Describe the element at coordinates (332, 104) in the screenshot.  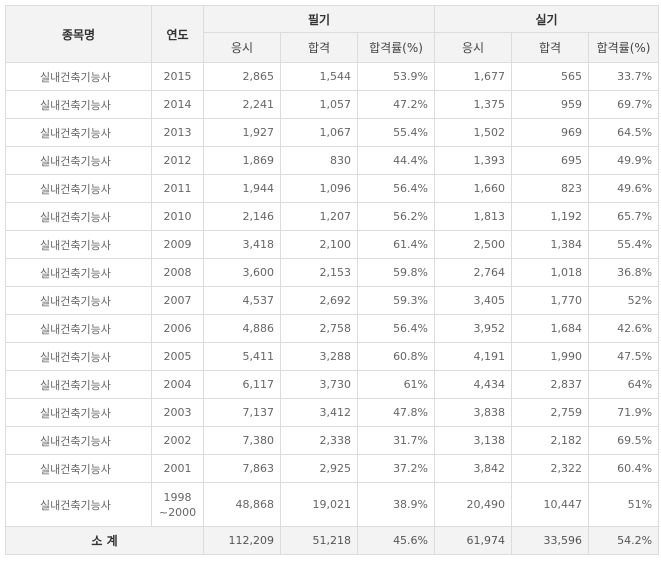
I see `table-row: 실내건축기능사 2014 2,241 1,057 47.2% 1,375 959 69.7%` at that location.